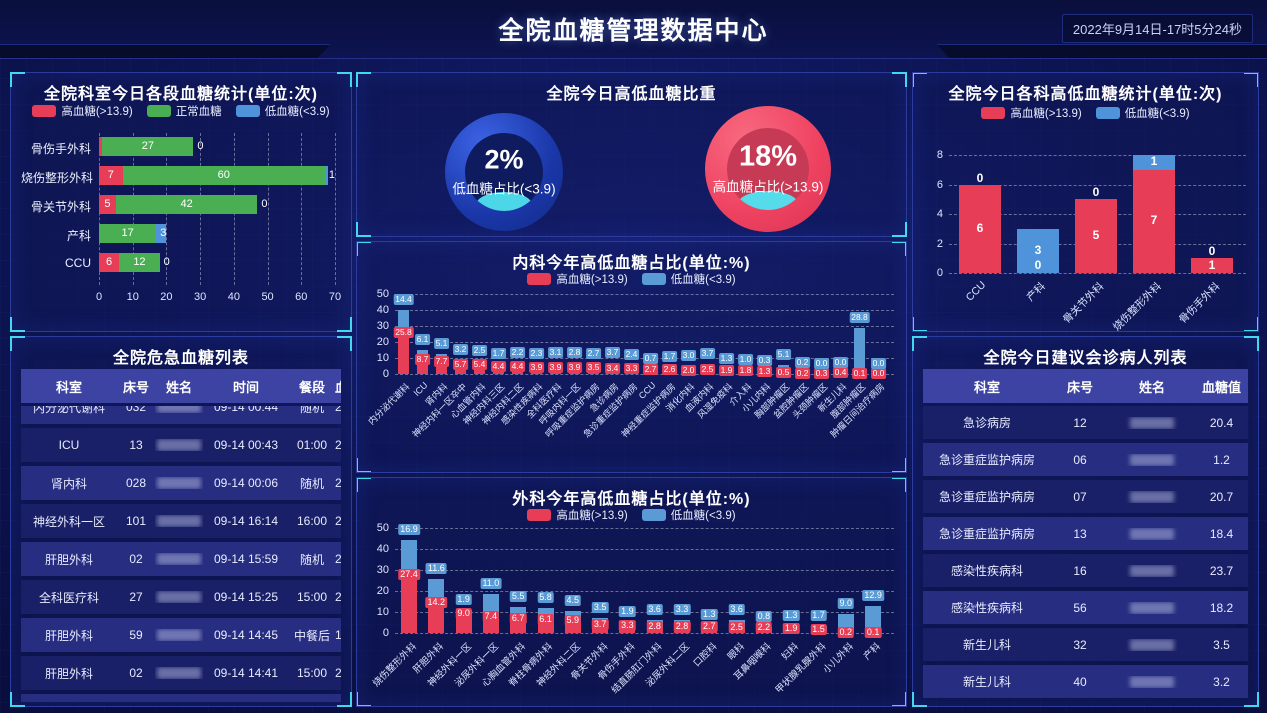 This screenshot has height=713, width=1267. Describe the element at coordinates (1046, 114) in the screenshot. I see `legend-label-high: 高血糖(>13.9)` at that location.